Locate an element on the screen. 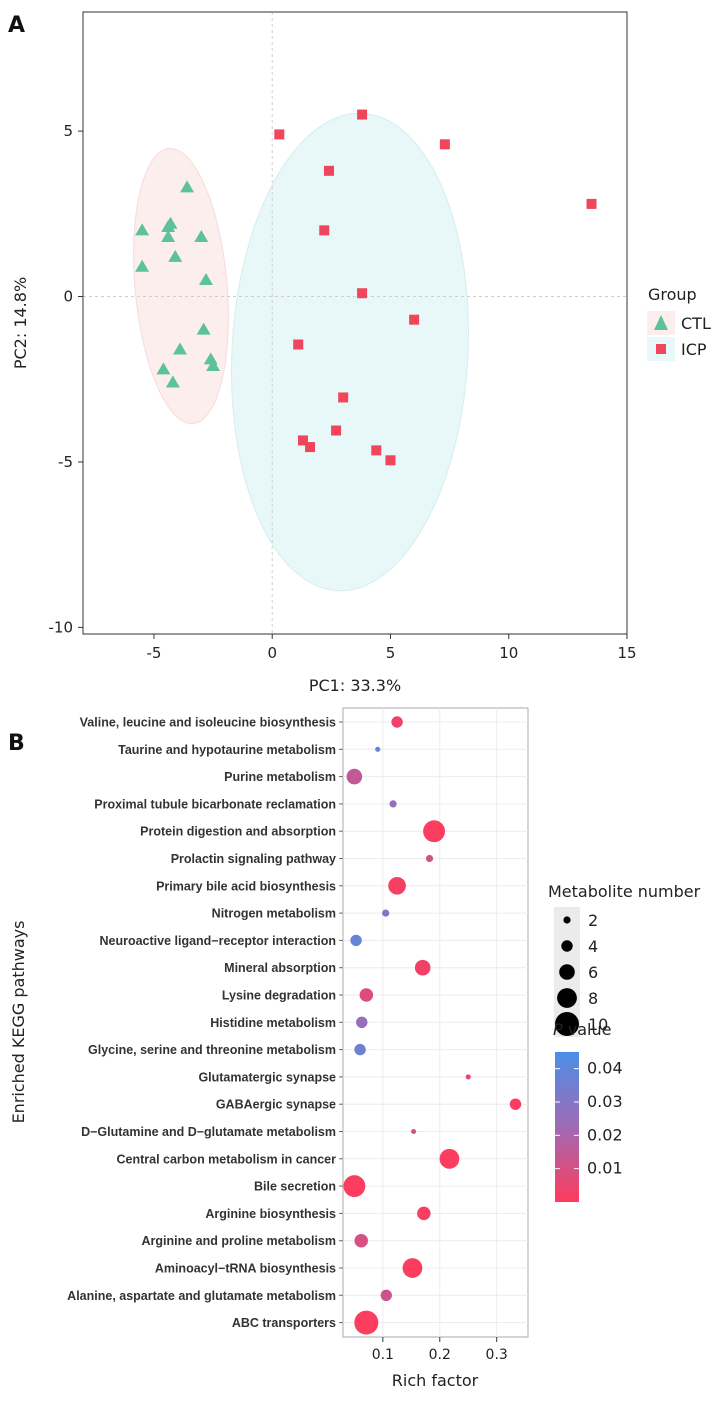 The height and width of the screenshot is (1423, 714). legend-label-ctl: CTL is located at coordinates (696, 323).